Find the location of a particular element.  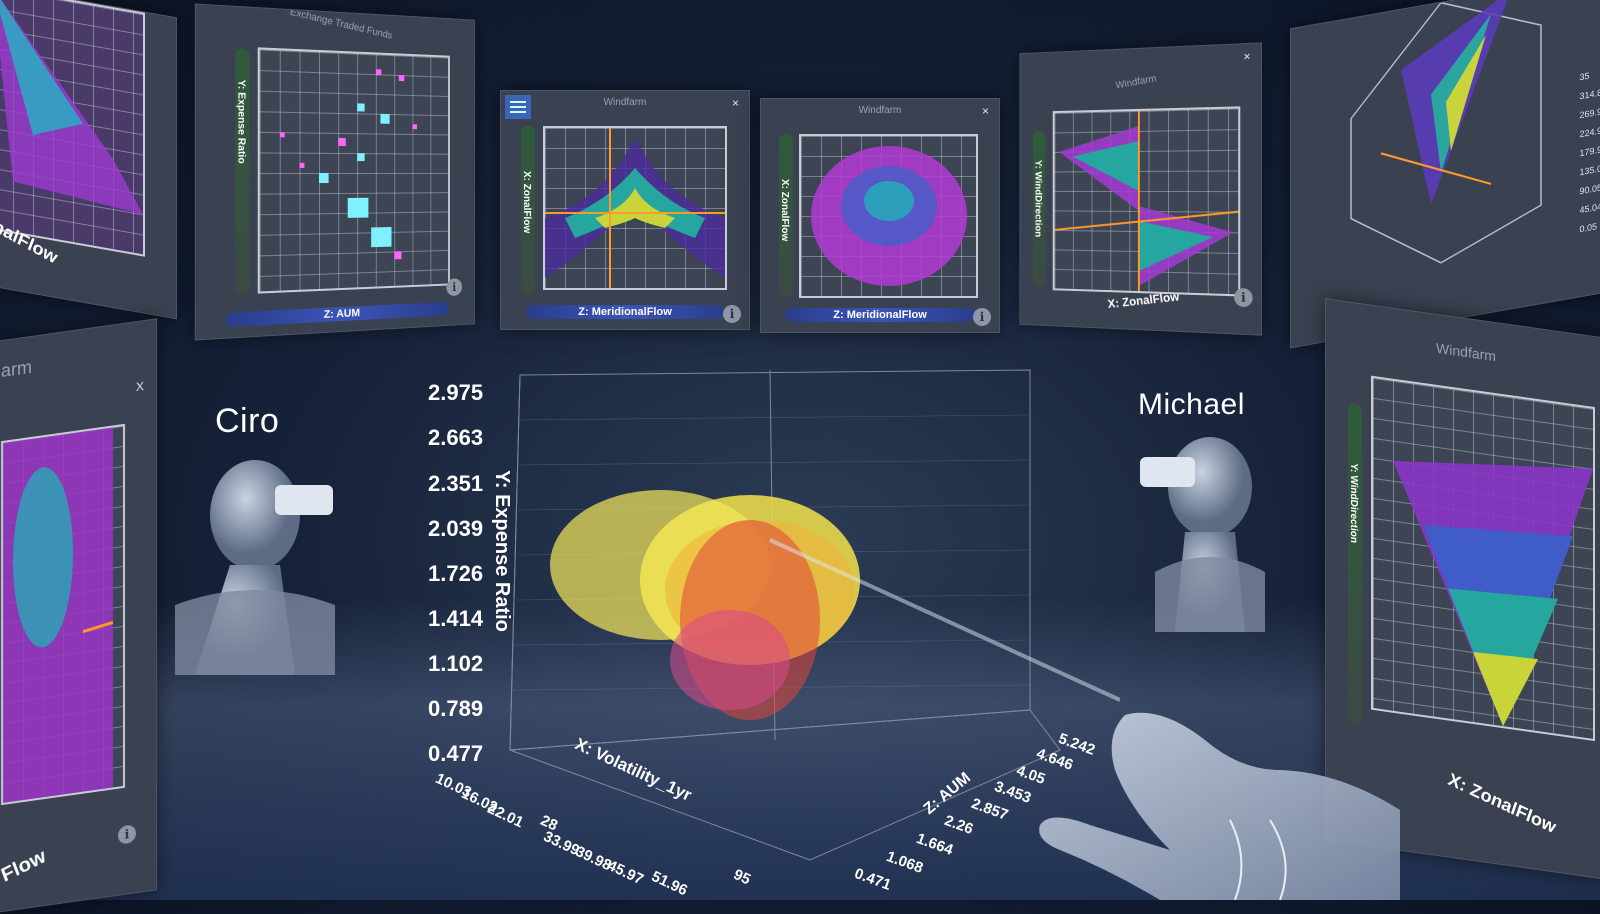

hand-icon is located at coordinates (1219, 806).